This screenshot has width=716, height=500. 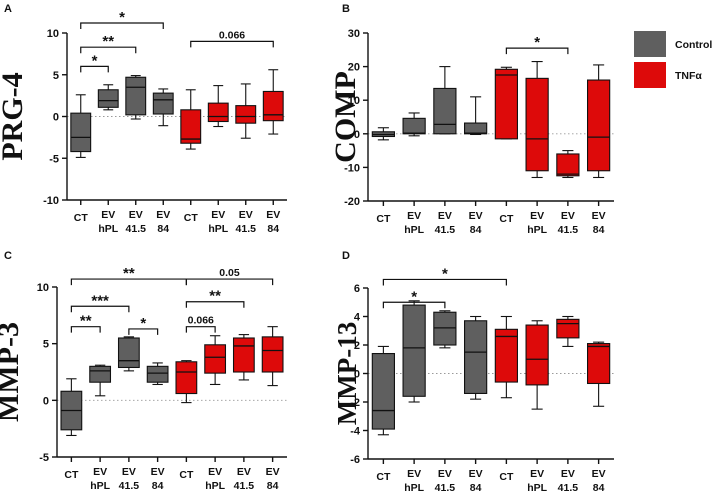 I want to click on panel-letter: B, so click(x=346, y=9).